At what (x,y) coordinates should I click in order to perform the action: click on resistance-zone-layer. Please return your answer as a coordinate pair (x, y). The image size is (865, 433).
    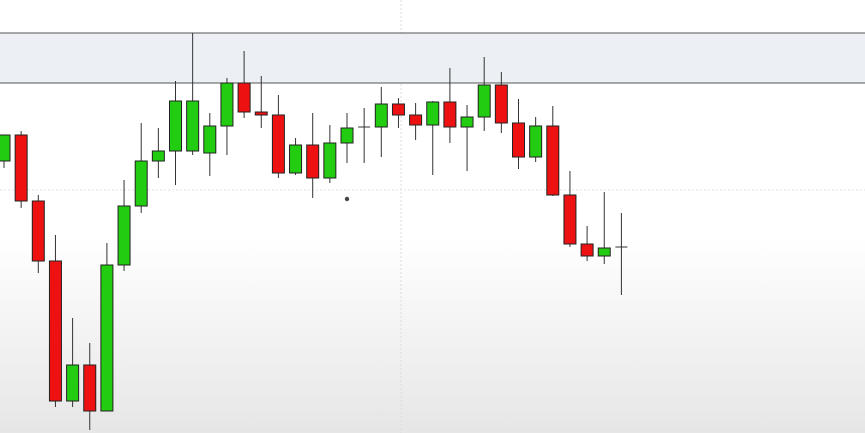
    Looking at the image, I should click on (432, 58).